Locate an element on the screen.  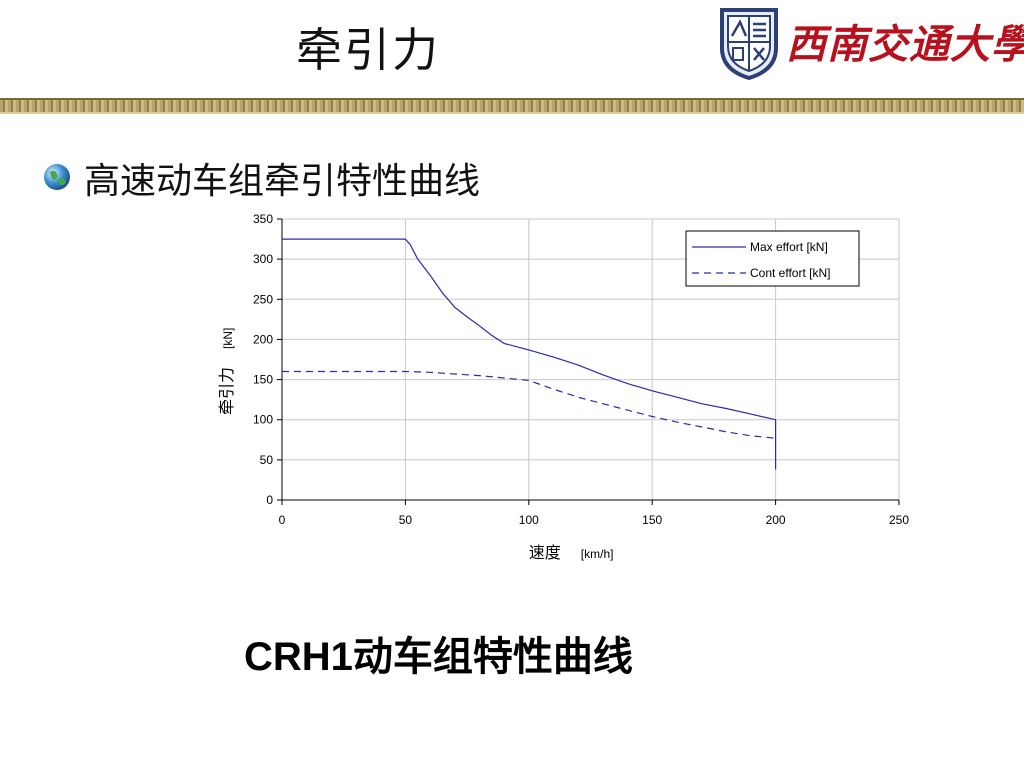
legend-label: Max effort [kN] is located at coordinates (789, 247).